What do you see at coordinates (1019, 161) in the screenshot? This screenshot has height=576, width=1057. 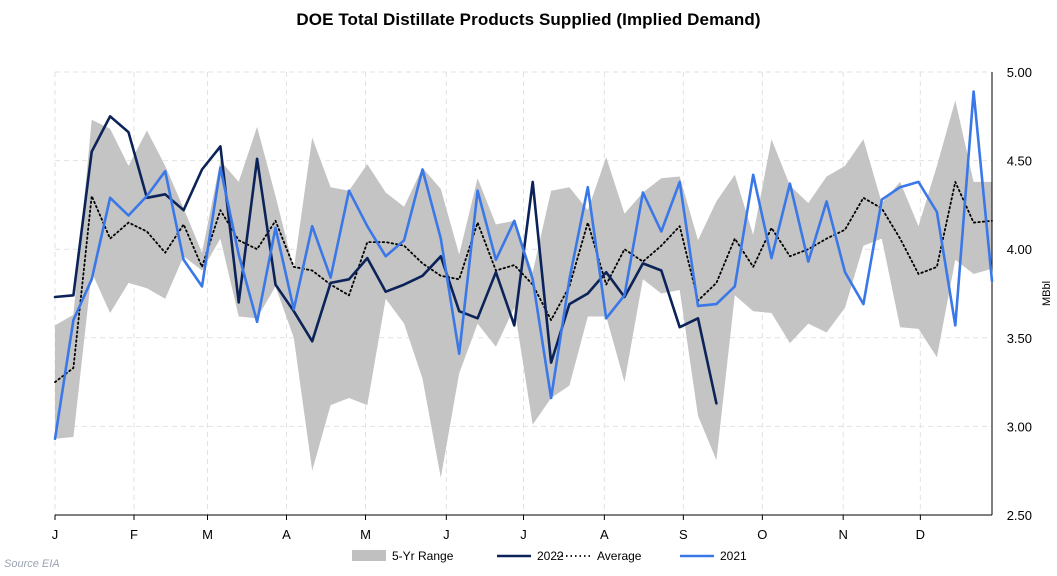 I see `y-tick-label: 4.50` at bounding box center [1019, 161].